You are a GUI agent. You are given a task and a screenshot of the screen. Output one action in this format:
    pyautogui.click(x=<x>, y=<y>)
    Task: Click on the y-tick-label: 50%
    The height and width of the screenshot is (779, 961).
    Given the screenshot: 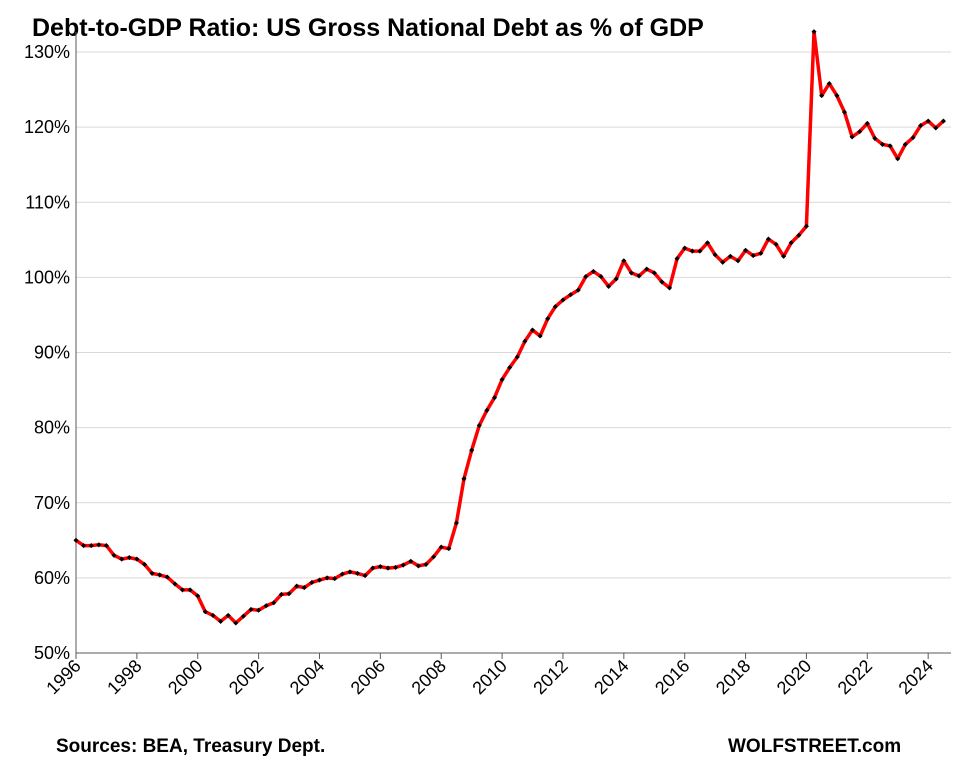 What is the action you would take?
    pyautogui.click(x=52, y=653)
    